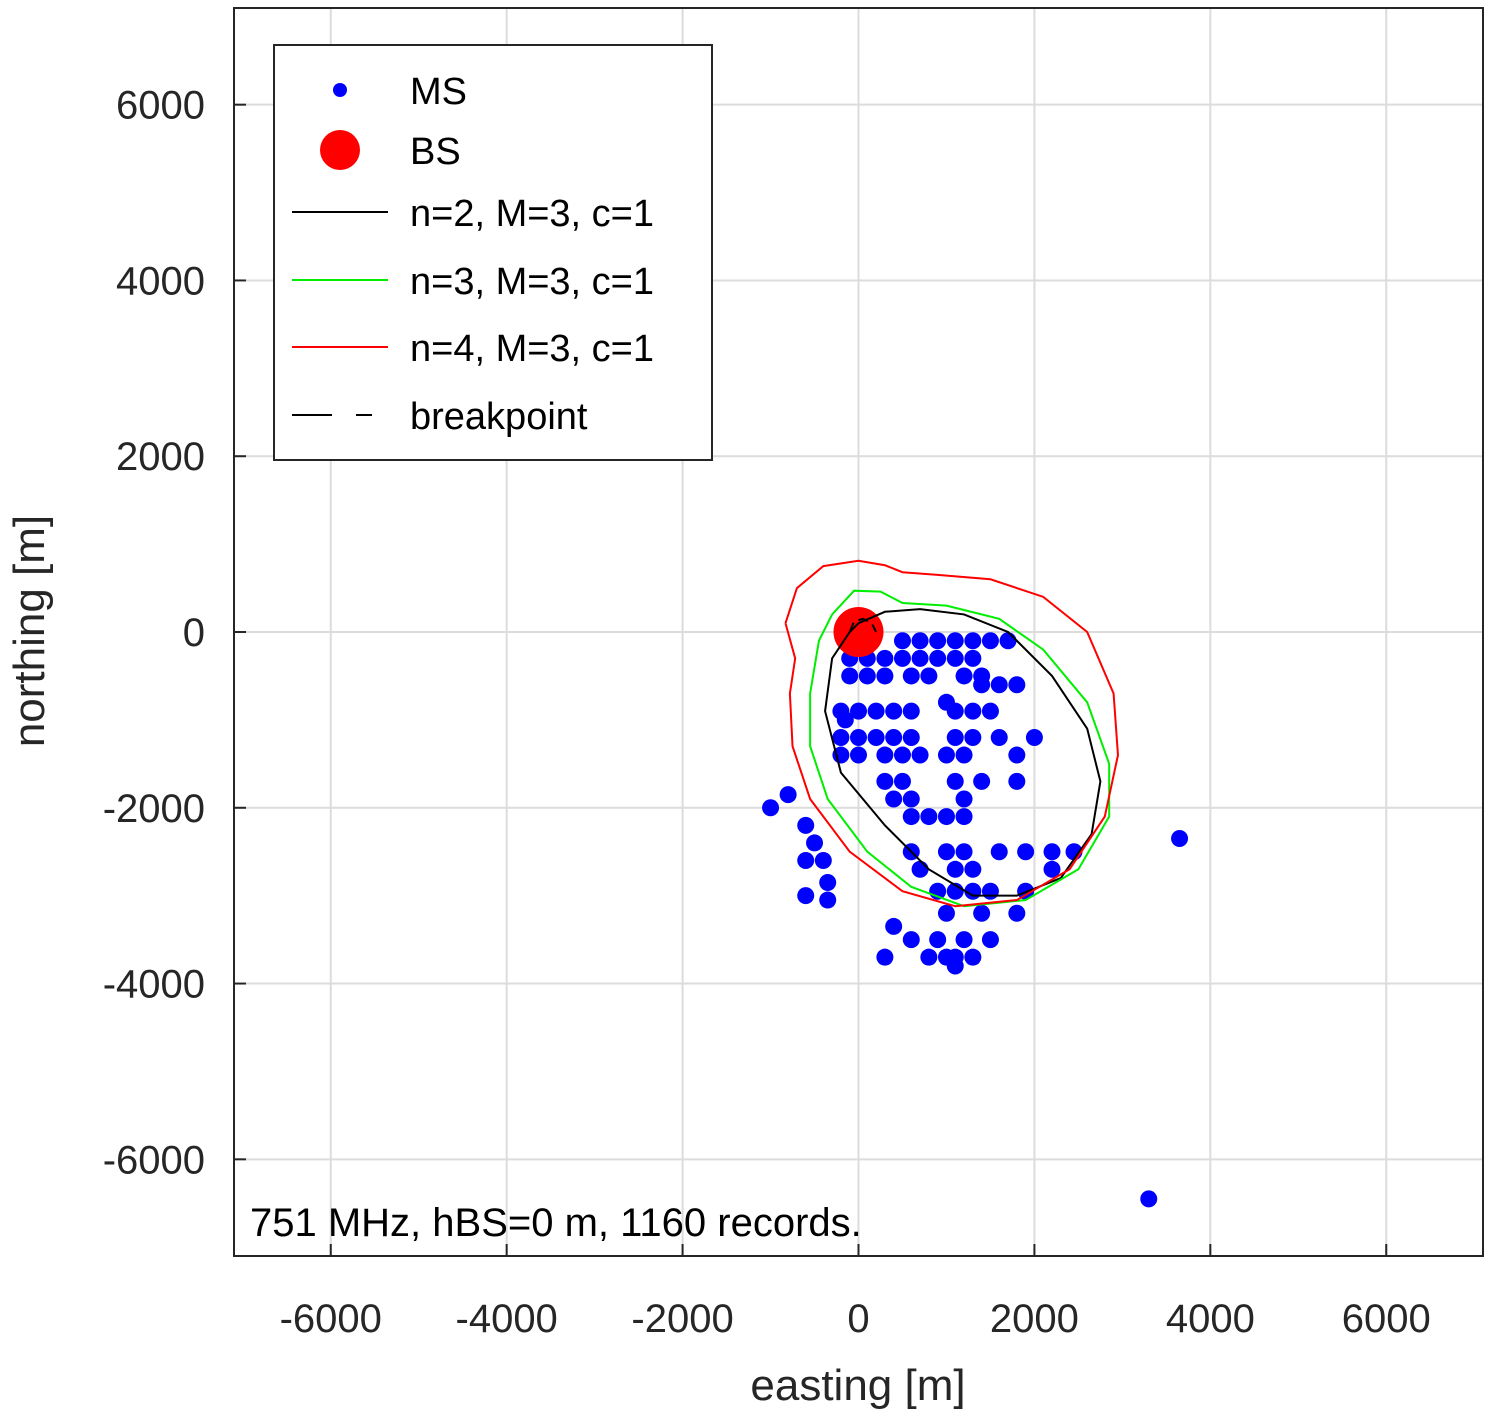 Image resolution: width=1495 pixels, height=1421 pixels. I want to click on legend-label: breakpoint, so click(499, 417).